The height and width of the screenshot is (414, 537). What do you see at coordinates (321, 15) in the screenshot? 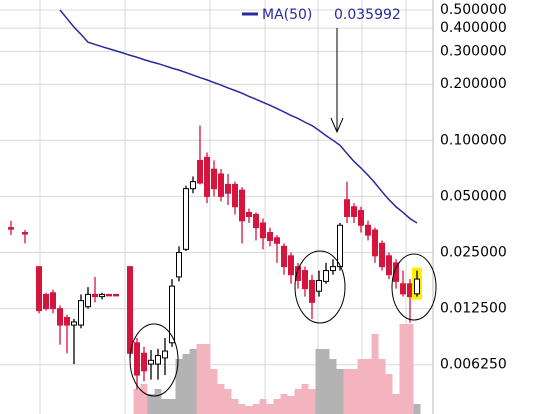
I see `legend: MA(50) 0.035992` at bounding box center [321, 15].